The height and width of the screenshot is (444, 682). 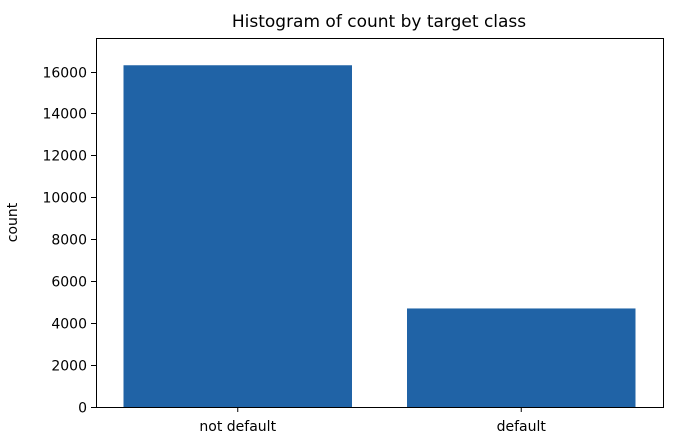 I want to click on y-axis-label: count, so click(x=13, y=222).